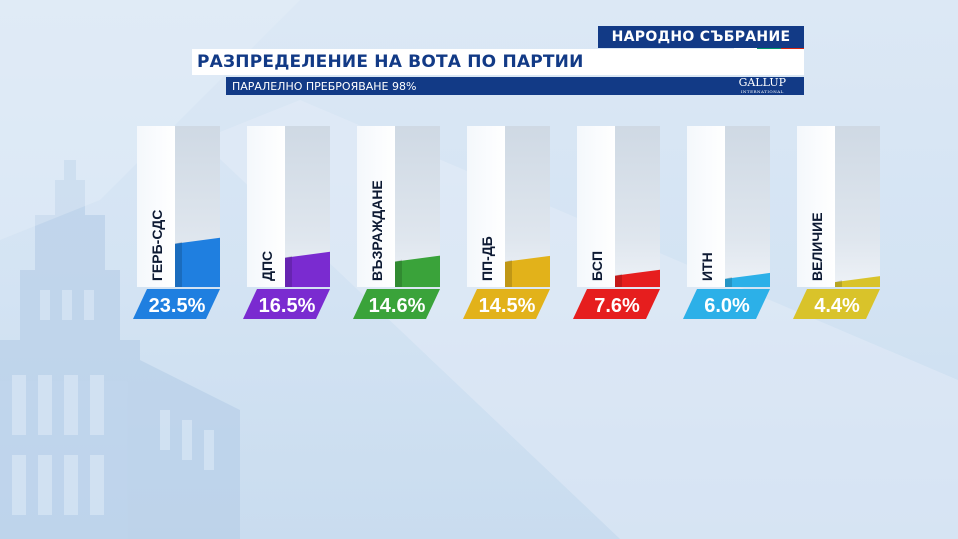 The width and height of the screenshot is (958, 539). I want to click on value-label: 23.5%, so click(177, 306).